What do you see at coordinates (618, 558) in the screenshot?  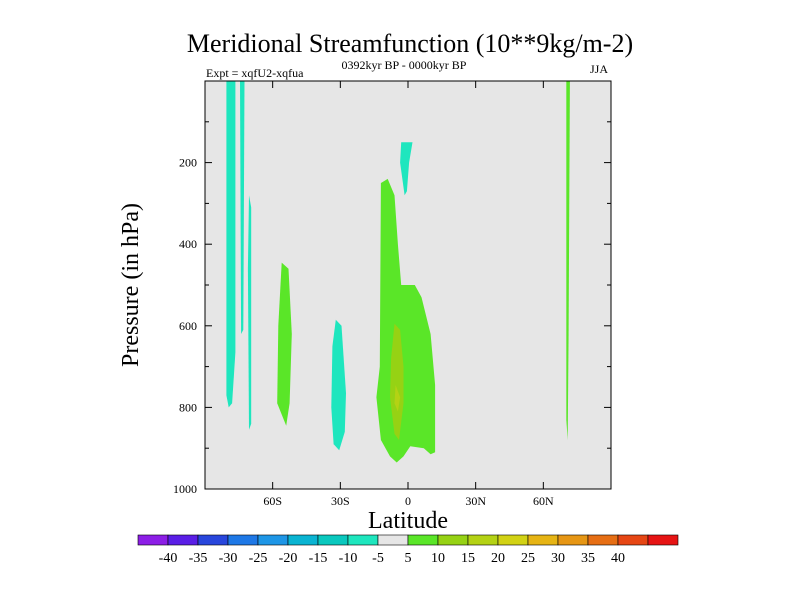 I see `colorbar-label: 40` at bounding box center [618, 558].